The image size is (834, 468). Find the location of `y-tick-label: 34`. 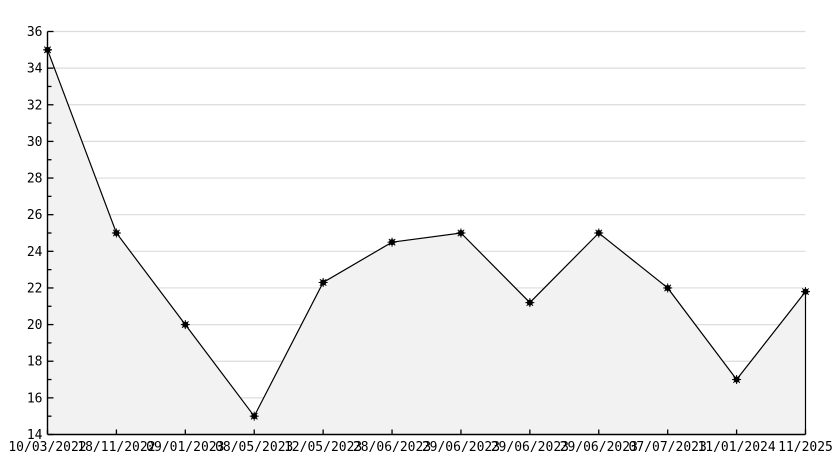

y-tick-label: 34 is located at coordinates (35, 69).